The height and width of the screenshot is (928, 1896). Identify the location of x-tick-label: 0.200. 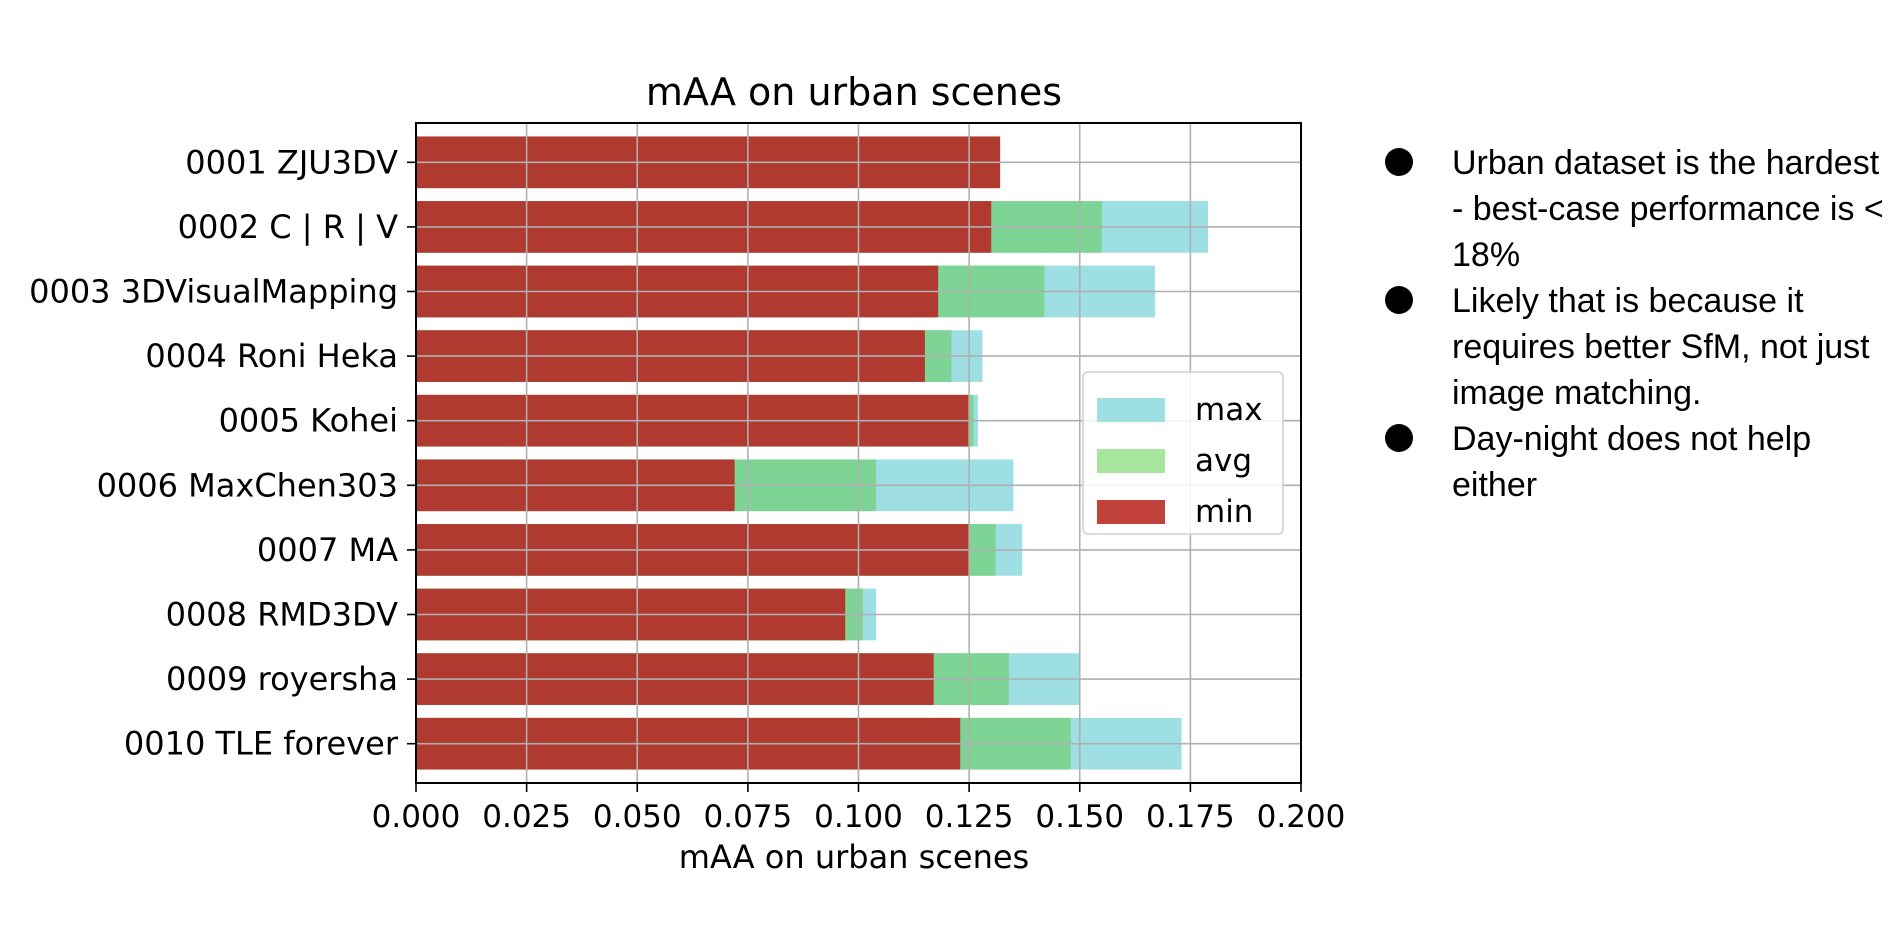
(1301, 817).